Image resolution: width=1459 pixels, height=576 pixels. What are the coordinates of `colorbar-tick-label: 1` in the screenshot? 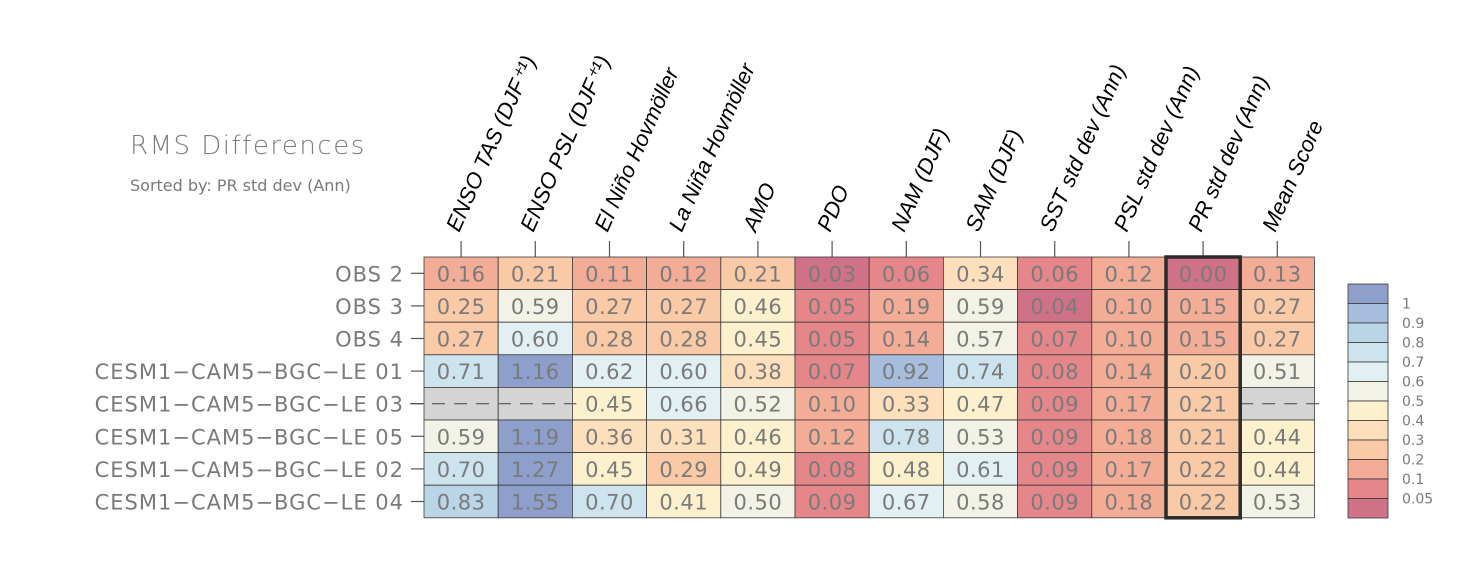 It's located at (1406, 305).